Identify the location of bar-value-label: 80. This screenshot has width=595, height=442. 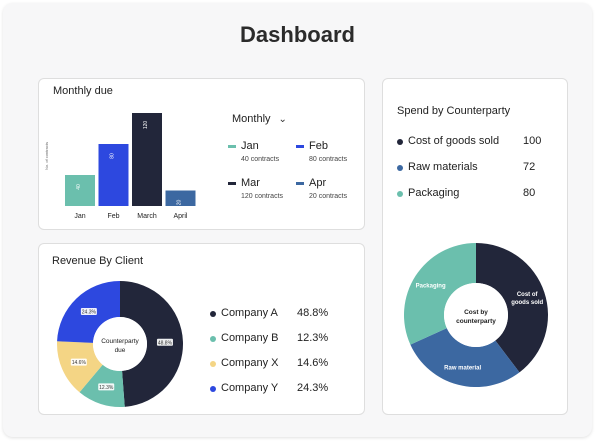
(113, 156).